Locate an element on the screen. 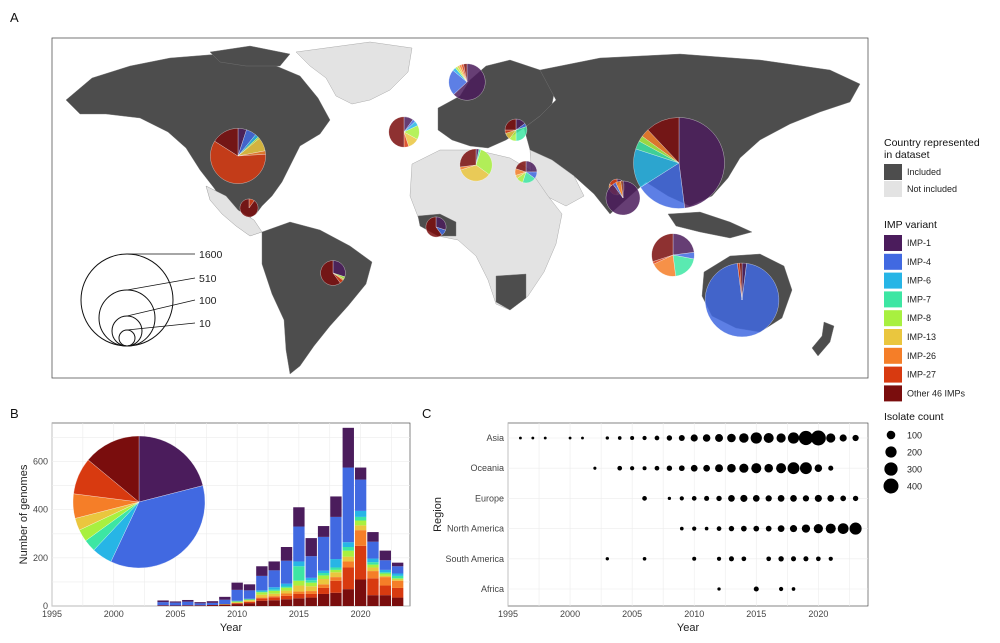 Image resolution: width=1000 pixels, height=643 pixels. panel-c-xlabel: Year is located at coordinates (688, 628).